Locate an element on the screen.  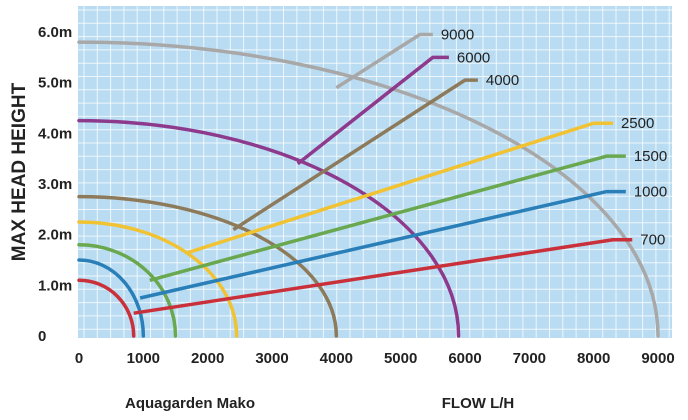
x-tick-label: 1000 is located at coordinates (143, 358).